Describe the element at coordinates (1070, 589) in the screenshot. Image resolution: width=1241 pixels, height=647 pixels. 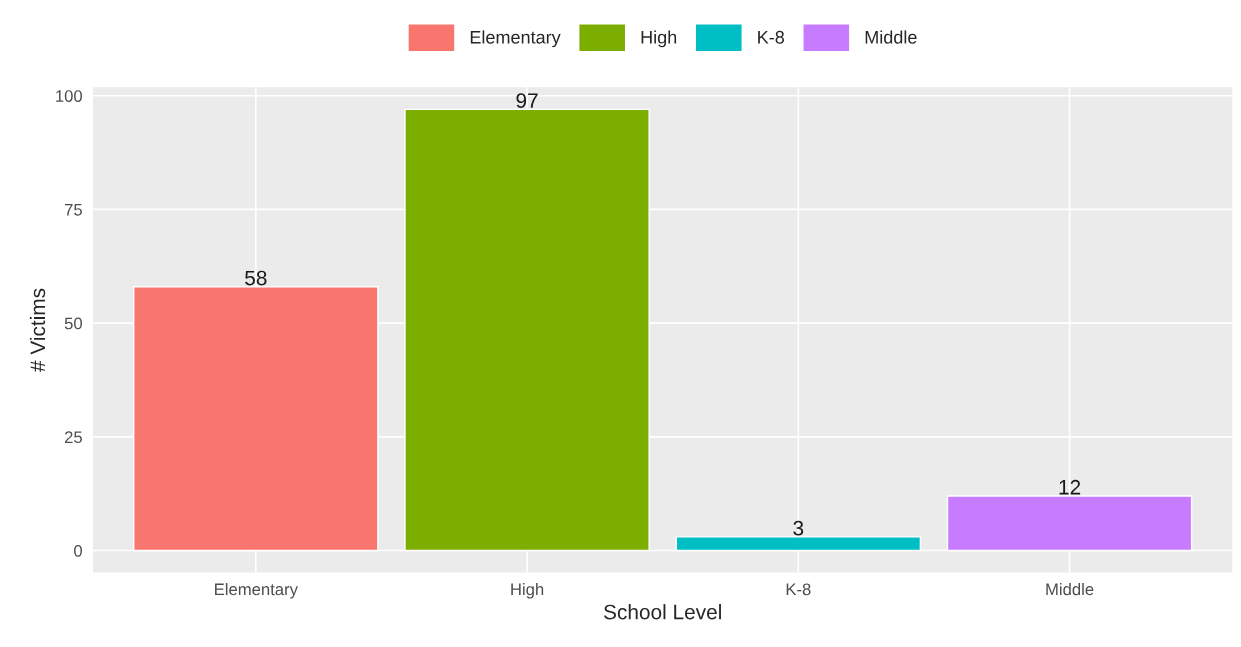
I see `x-tick-label: Middle` at that location.